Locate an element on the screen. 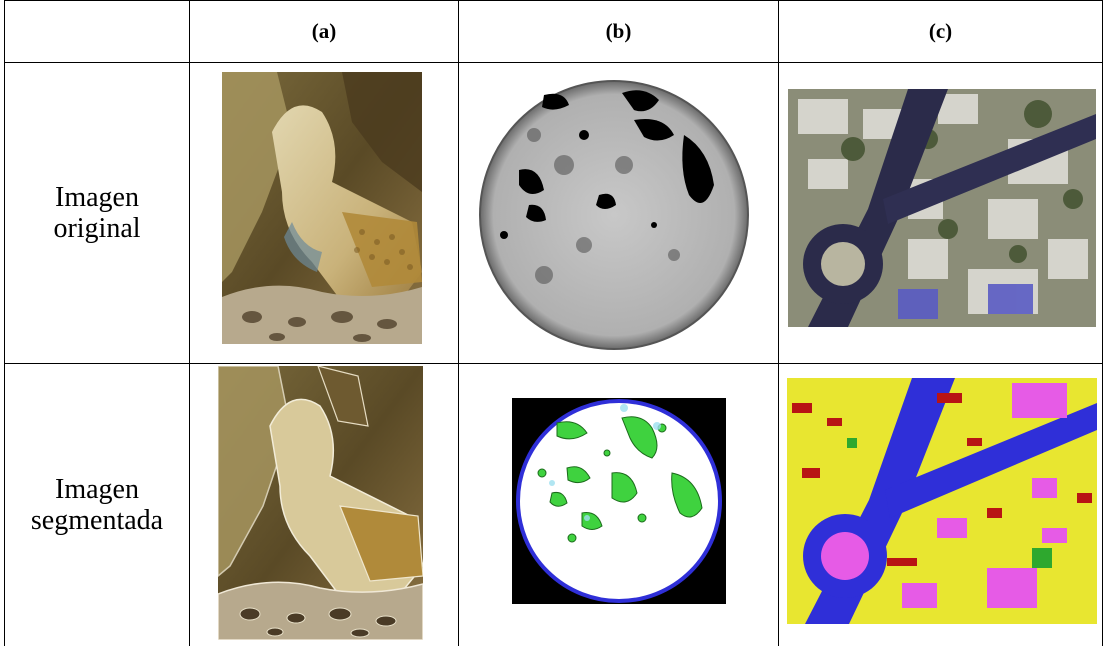 The image size is (1105, 646). table-border-top is located at coordinates (553, 0).